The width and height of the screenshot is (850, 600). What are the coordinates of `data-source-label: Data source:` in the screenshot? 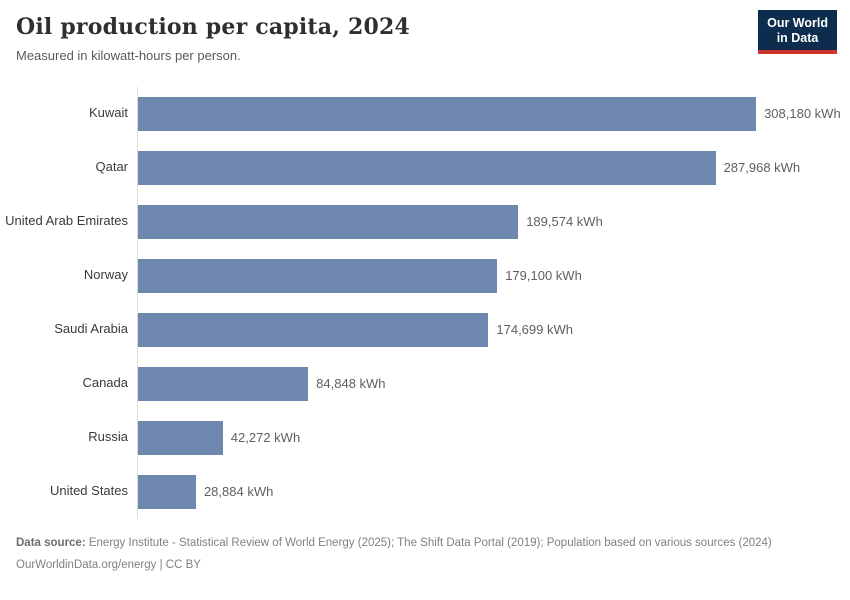 It's located at (51, 542).